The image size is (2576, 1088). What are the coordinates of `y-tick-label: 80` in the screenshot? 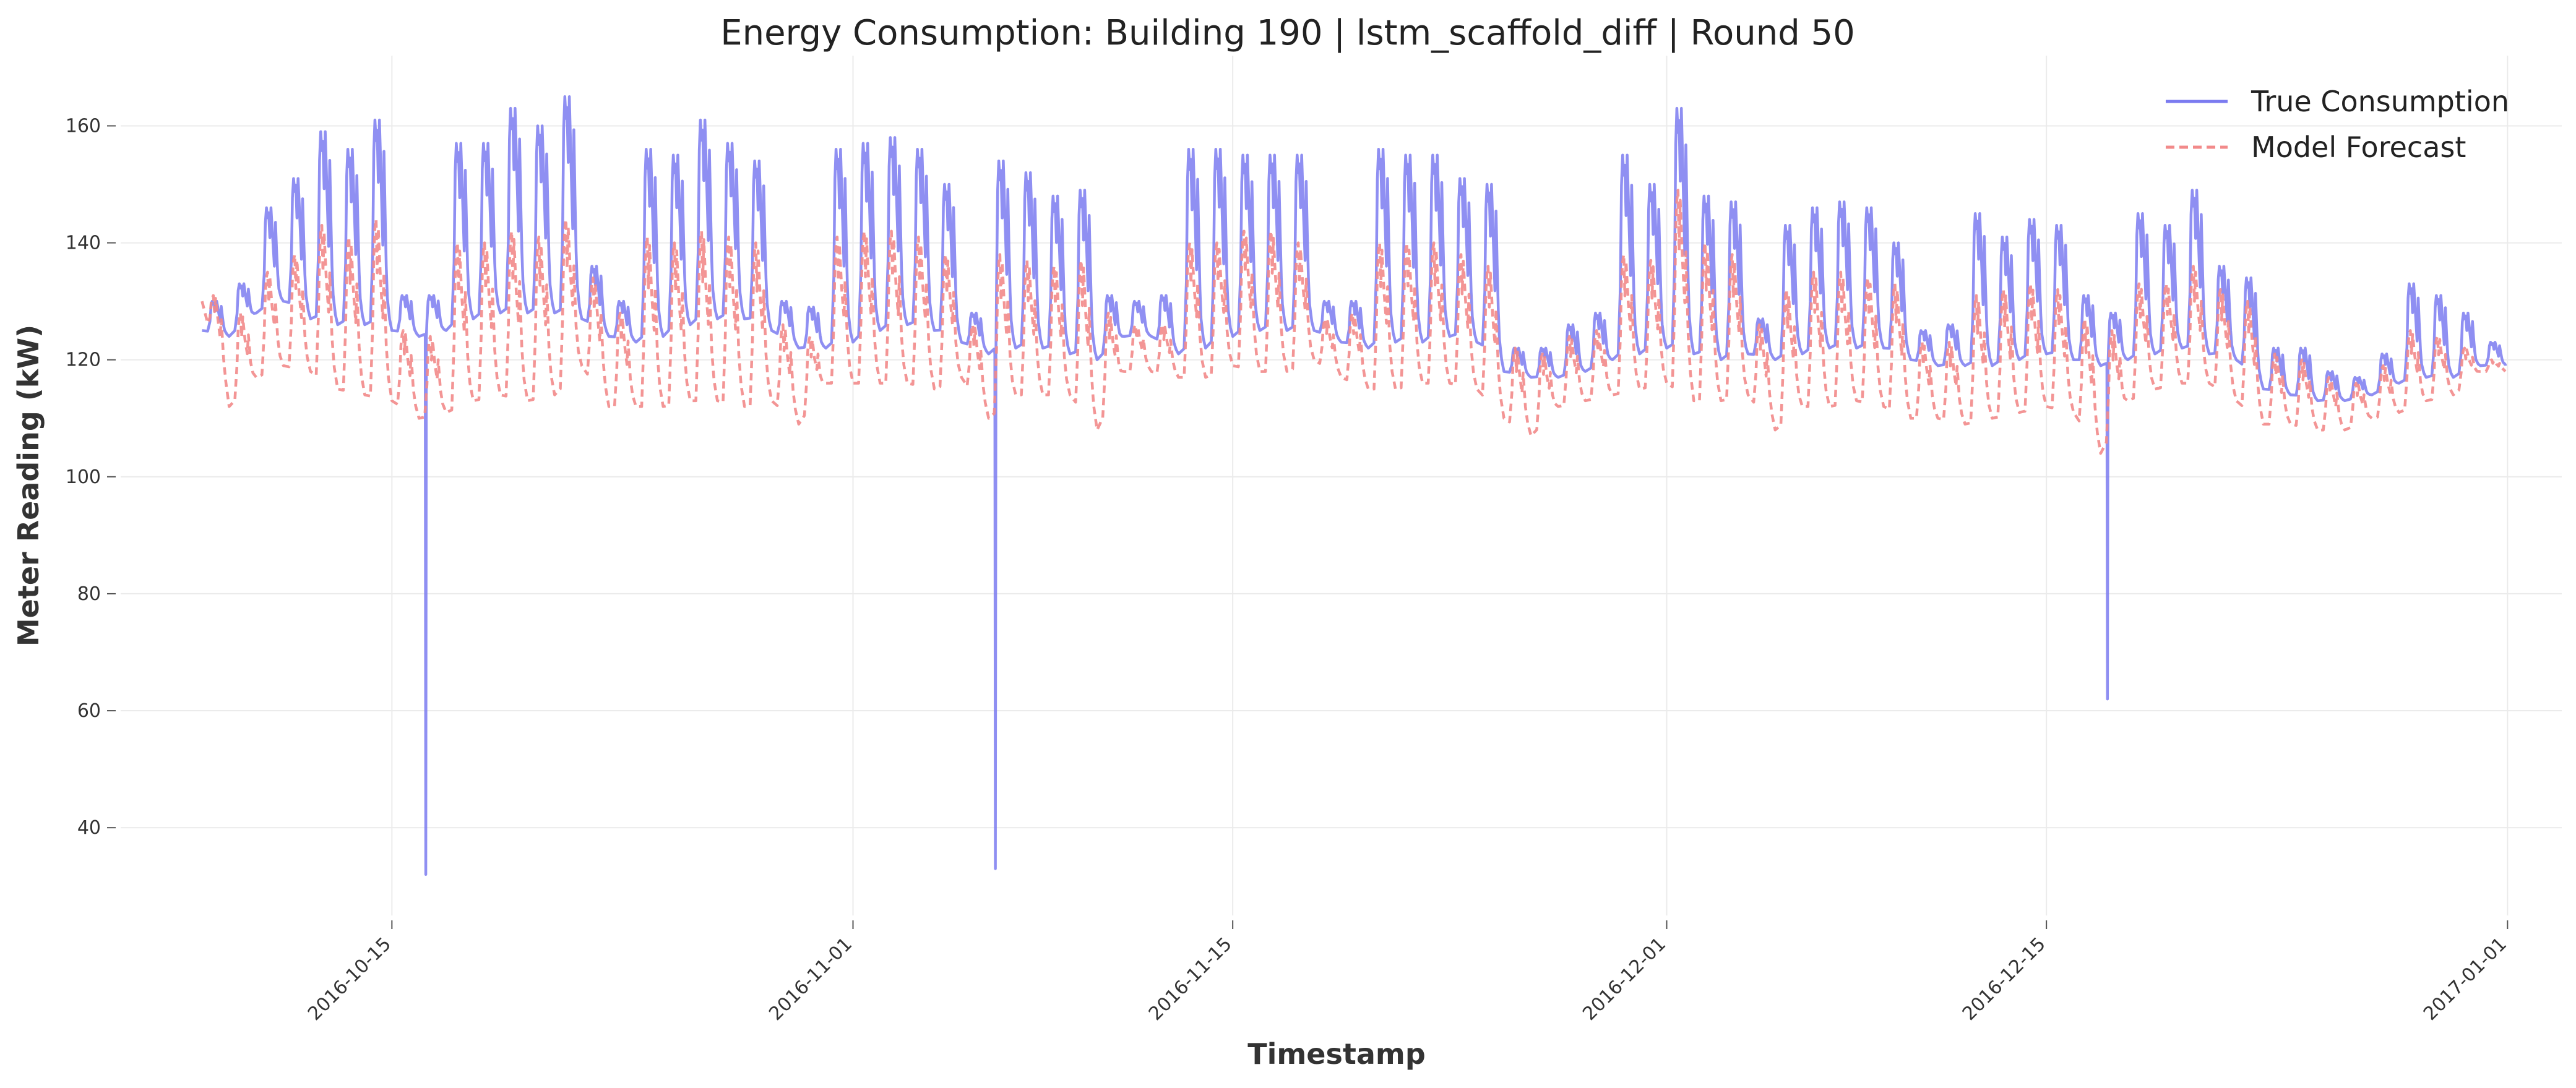 It's located at (89, 594).